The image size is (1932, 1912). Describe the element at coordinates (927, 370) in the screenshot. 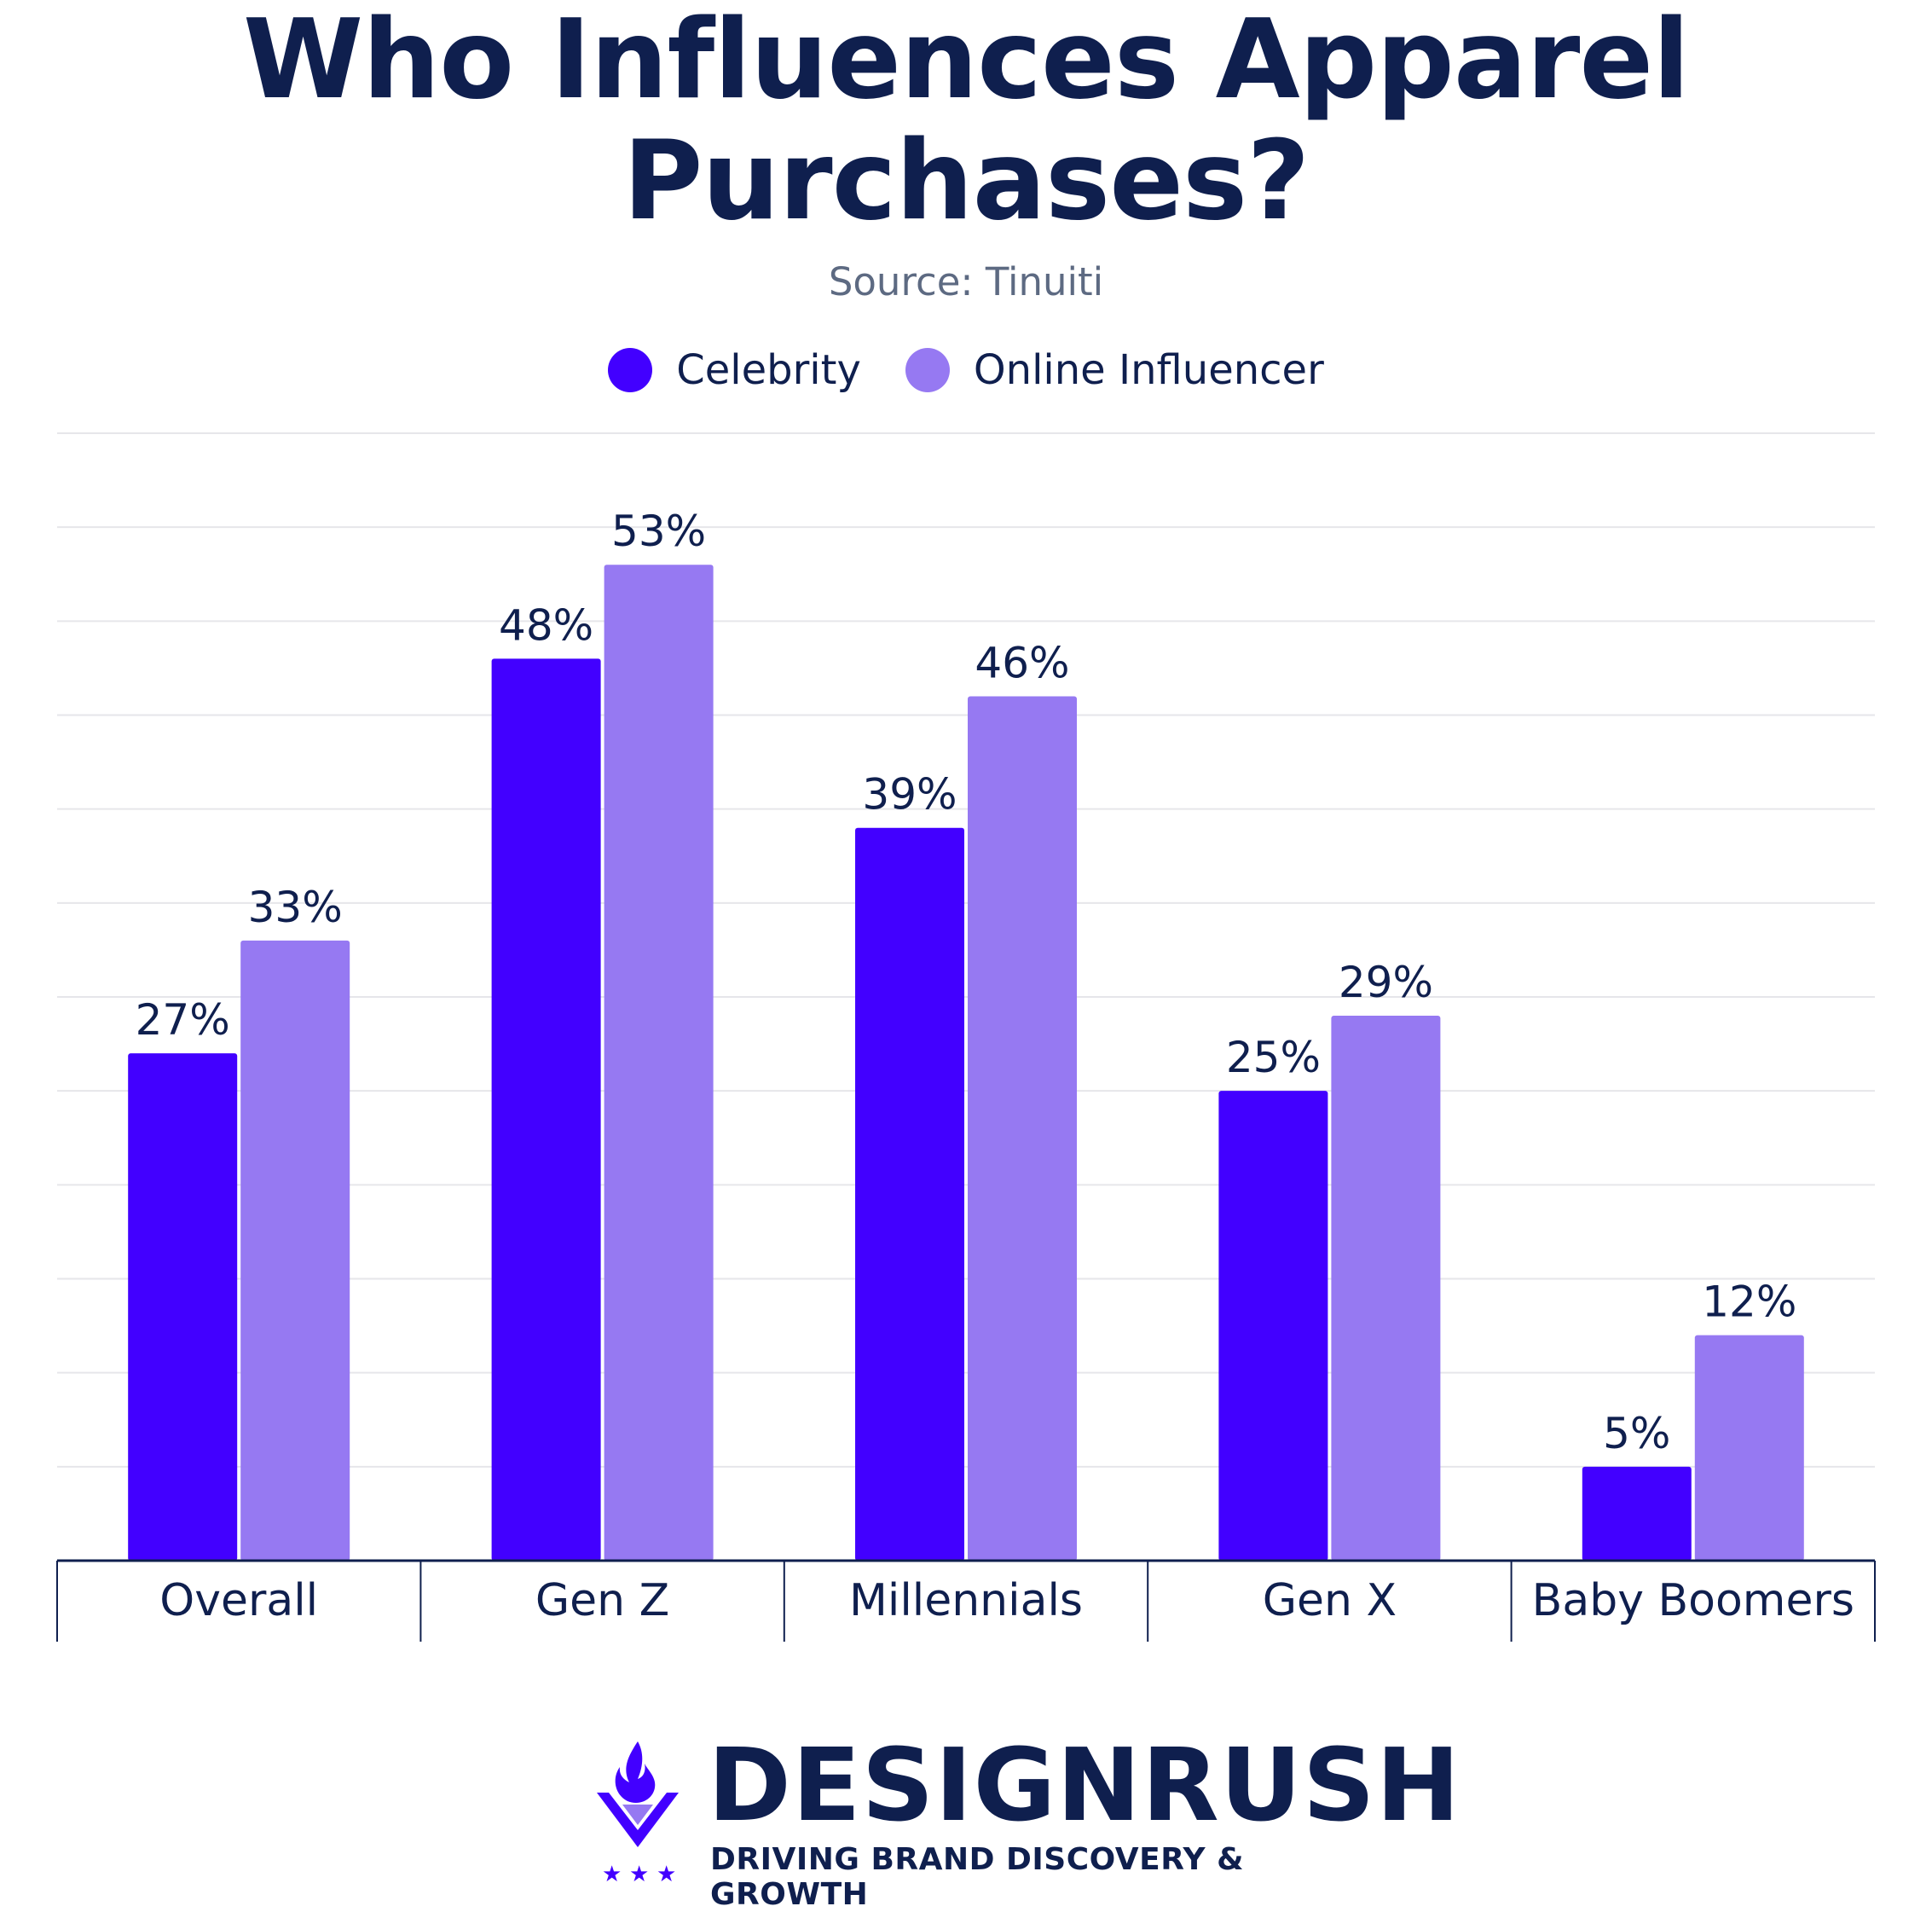

I see `legend-swatch-online-influencer` at that location.